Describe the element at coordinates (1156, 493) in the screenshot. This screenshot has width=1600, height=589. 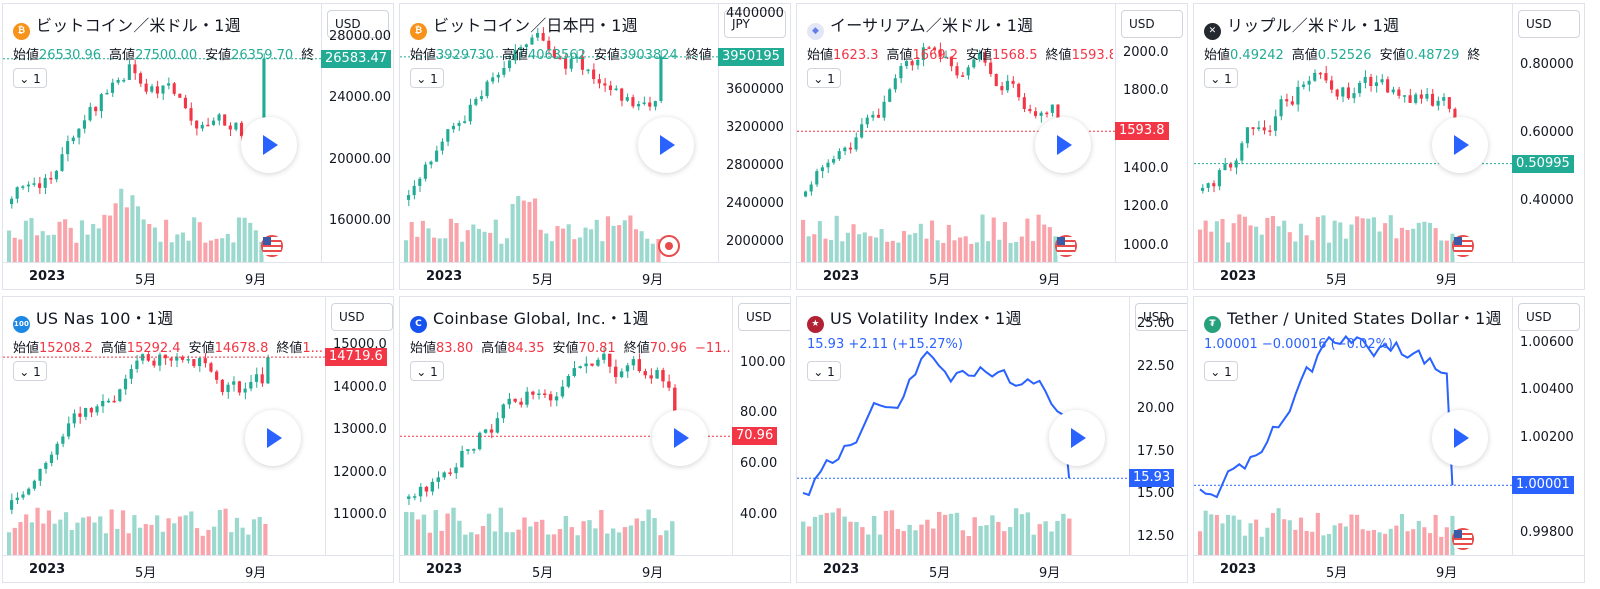
I see `price-axis-label: 15.00` at that location.